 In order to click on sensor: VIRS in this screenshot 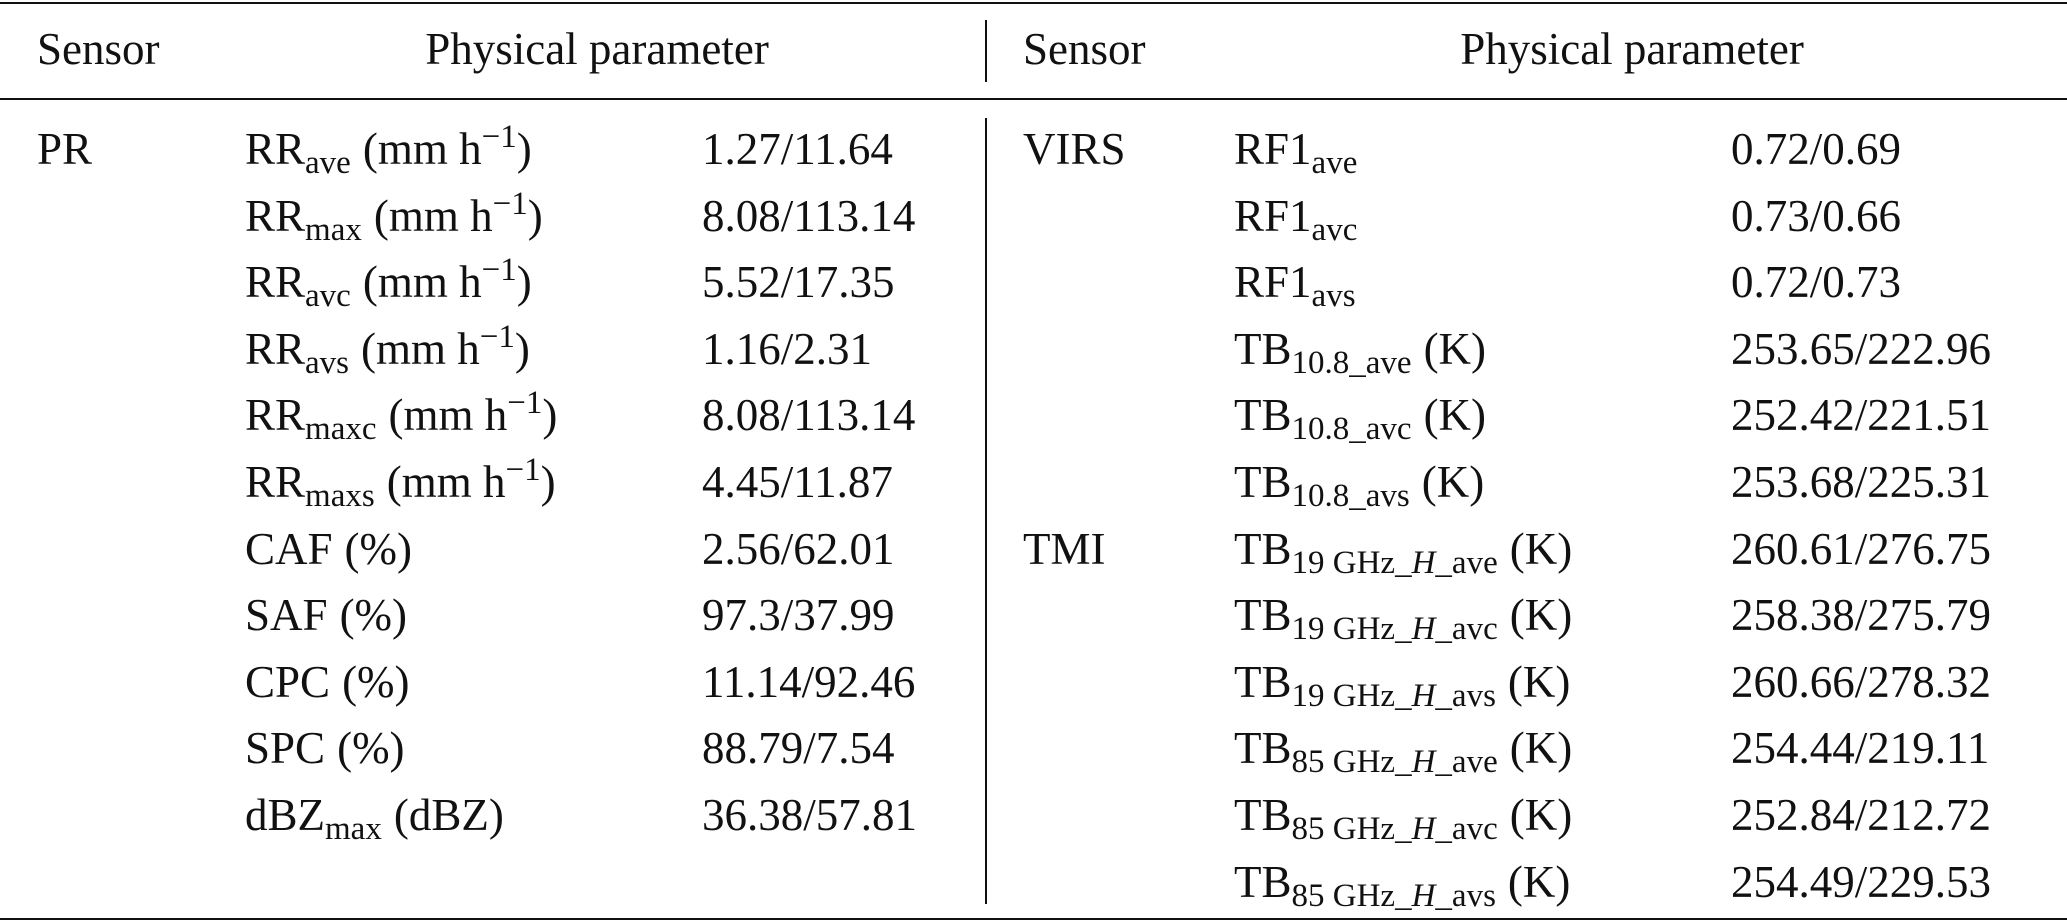, I will do `click(1074, 149)`.